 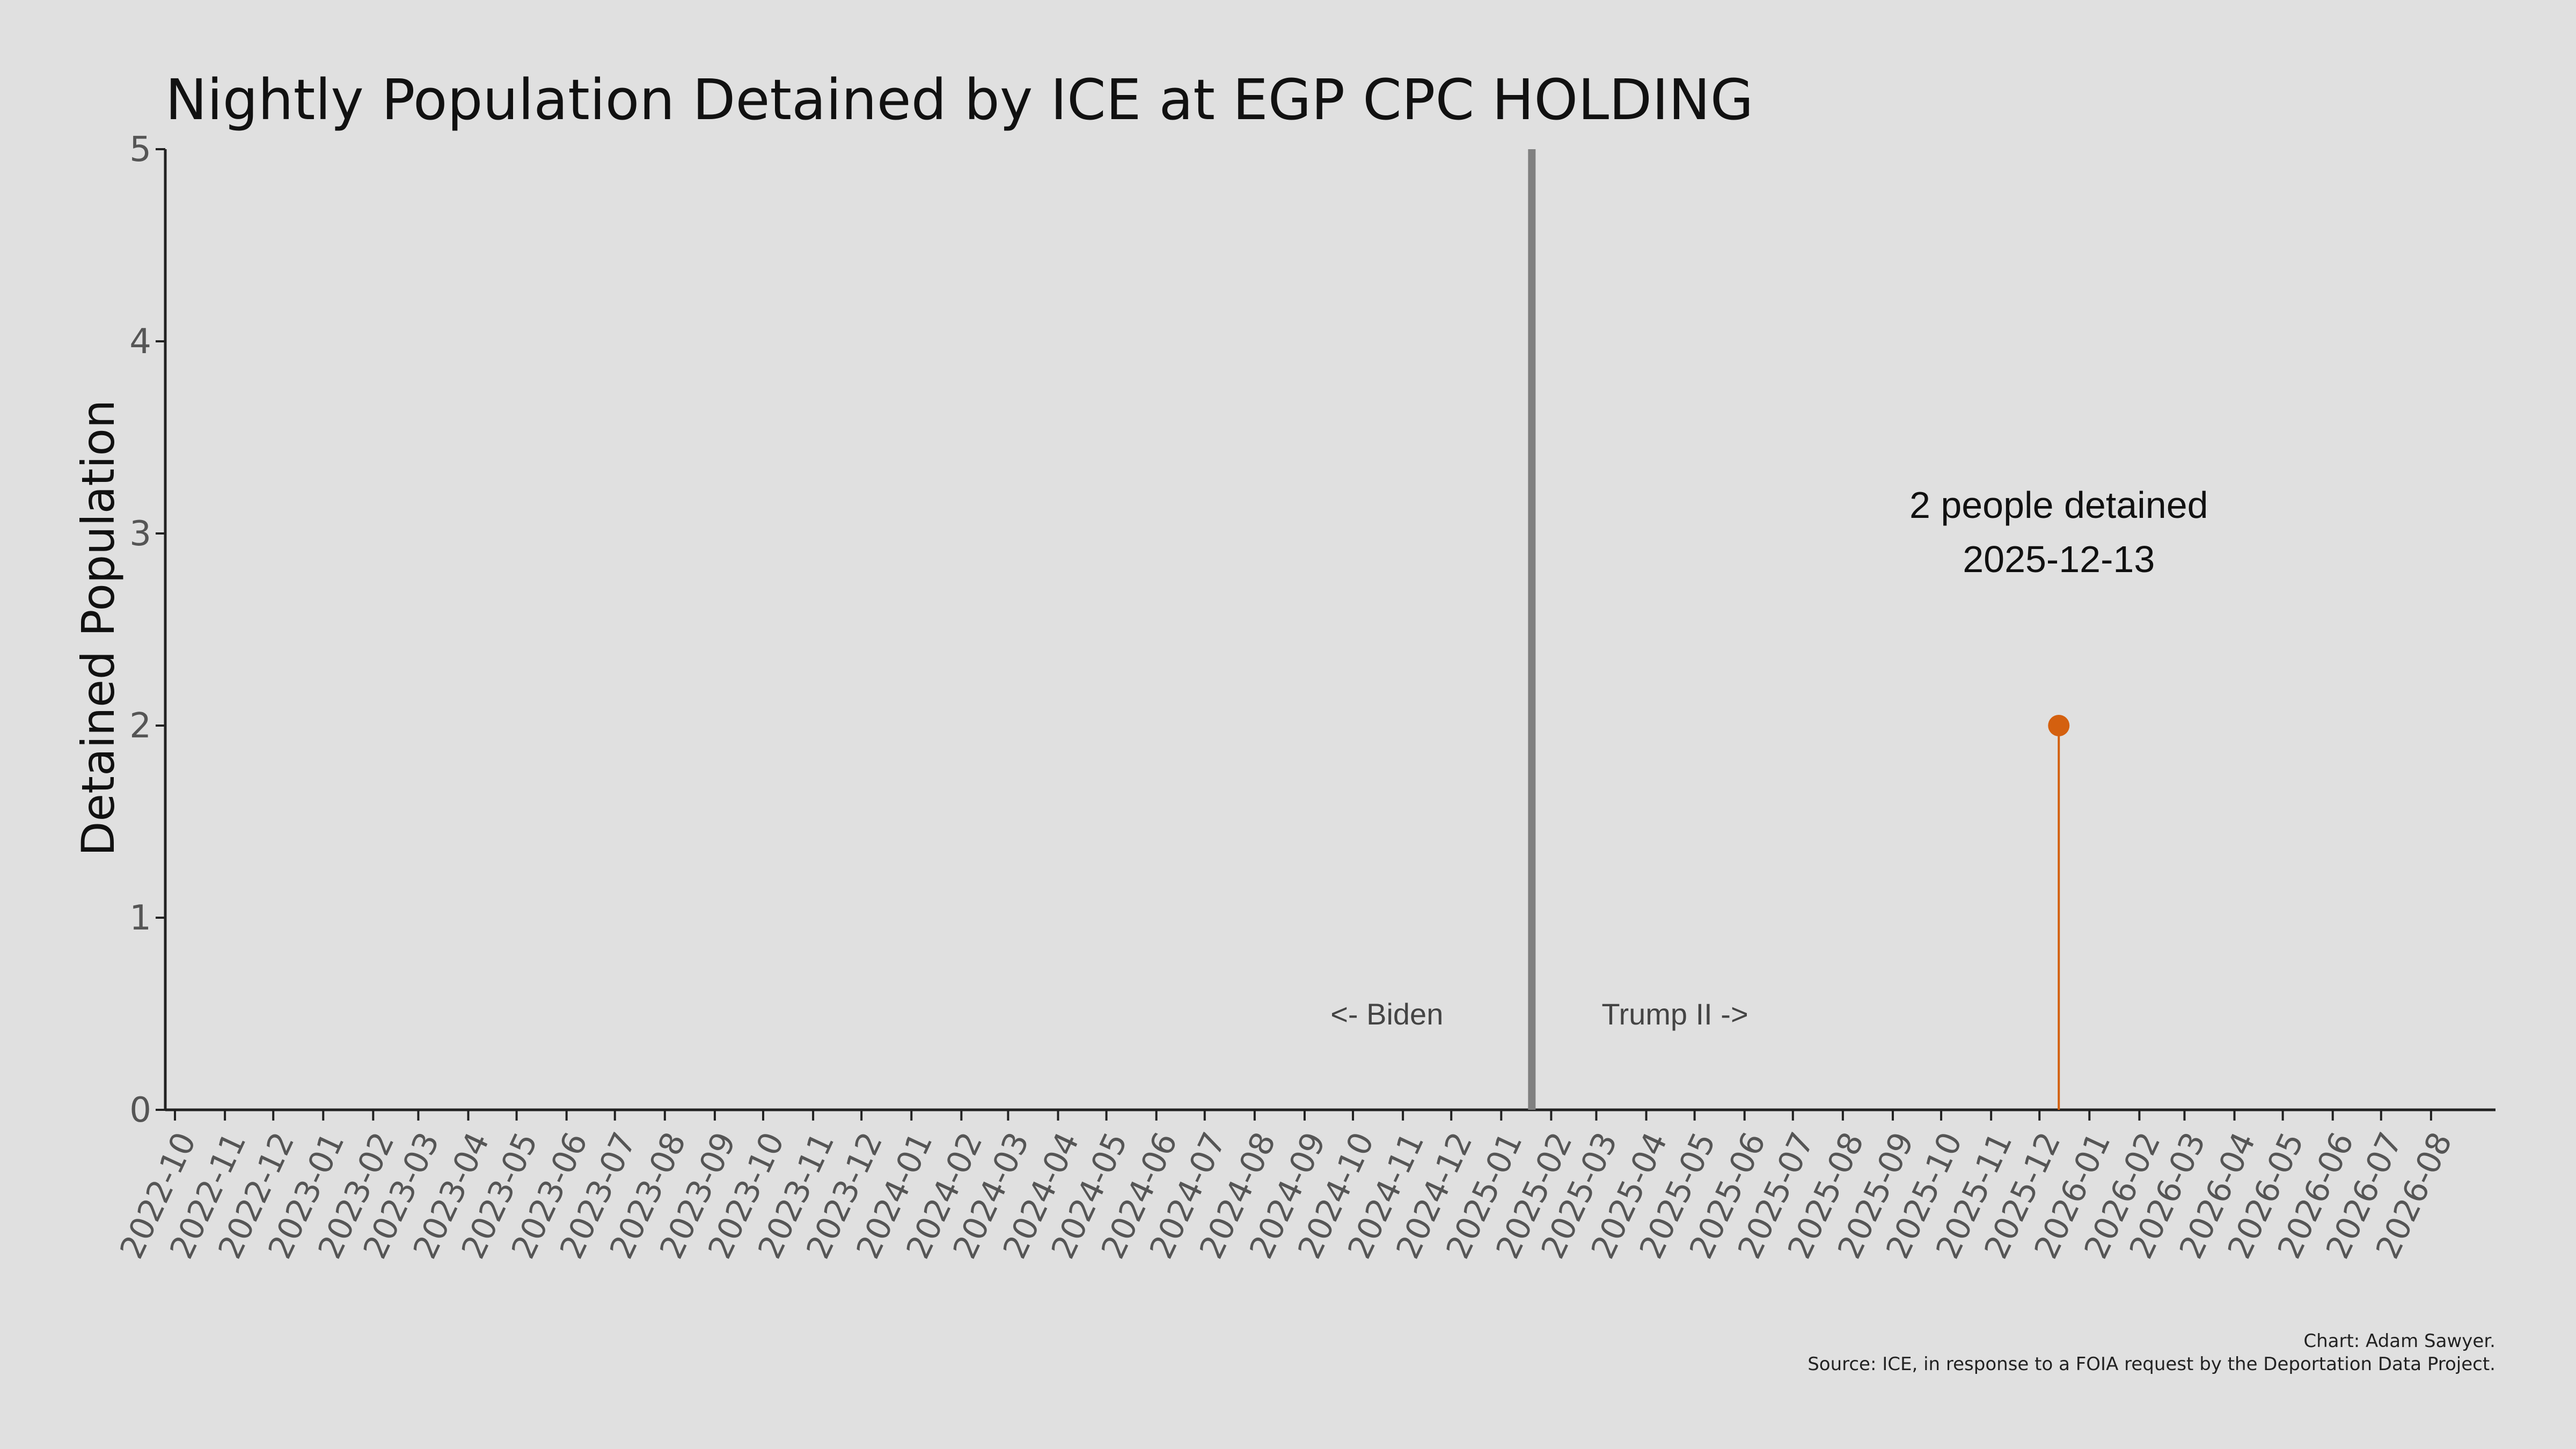 I want to click on y-tick-label: 5, so click(x=140, y=150).